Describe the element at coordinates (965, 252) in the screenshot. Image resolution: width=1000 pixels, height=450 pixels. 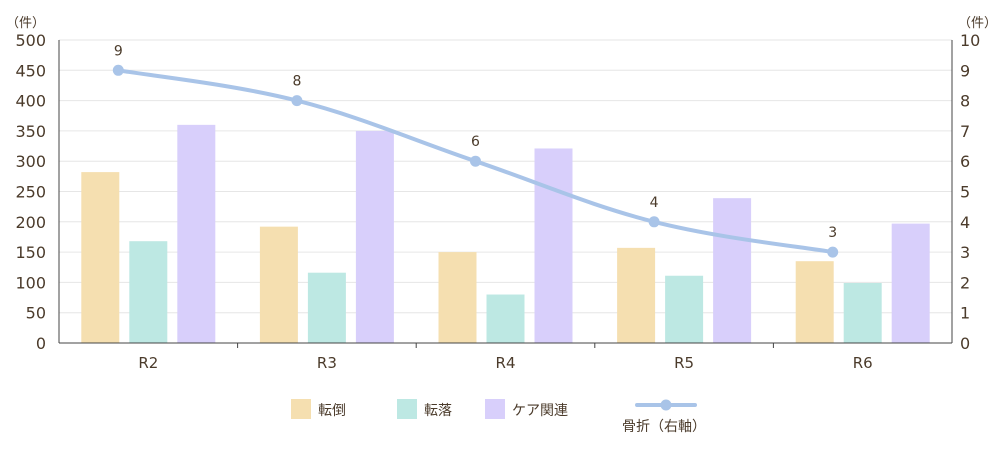
I see `y-right-tick-label: 3` at that location.